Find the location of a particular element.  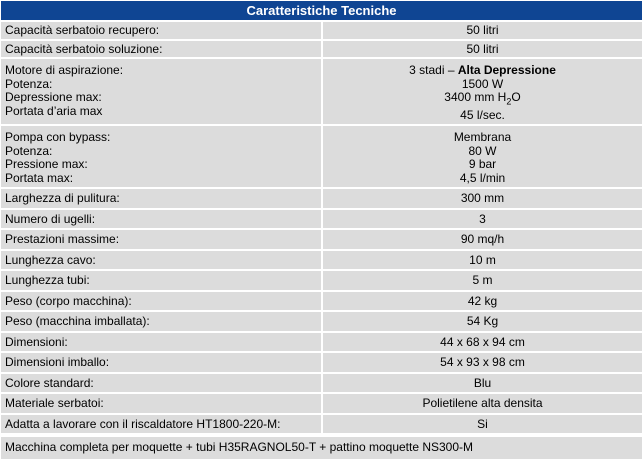

row-label: Colore standard: is located at coordinates (161, 383).